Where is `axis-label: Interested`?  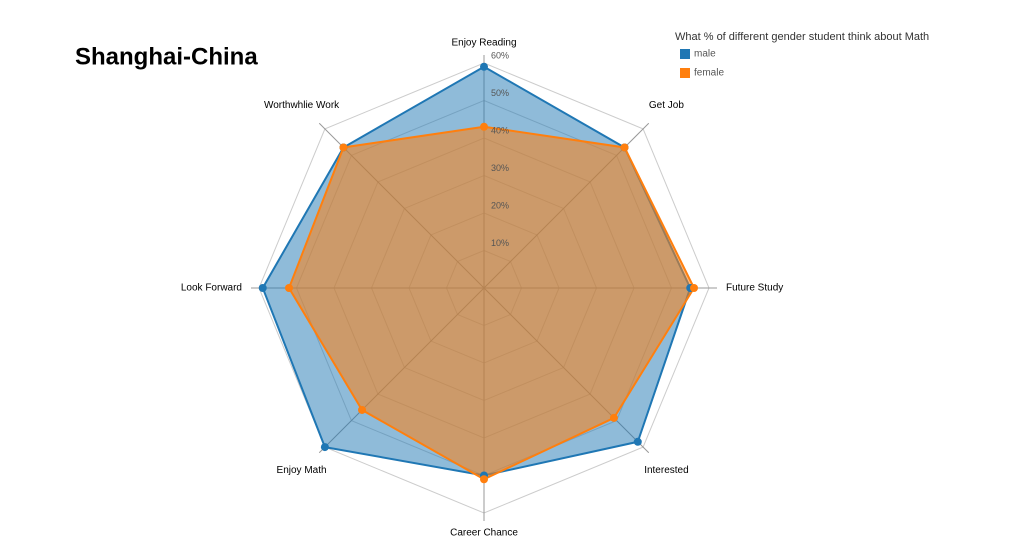 axis-label: Interested is located at coordinates (666, 470).